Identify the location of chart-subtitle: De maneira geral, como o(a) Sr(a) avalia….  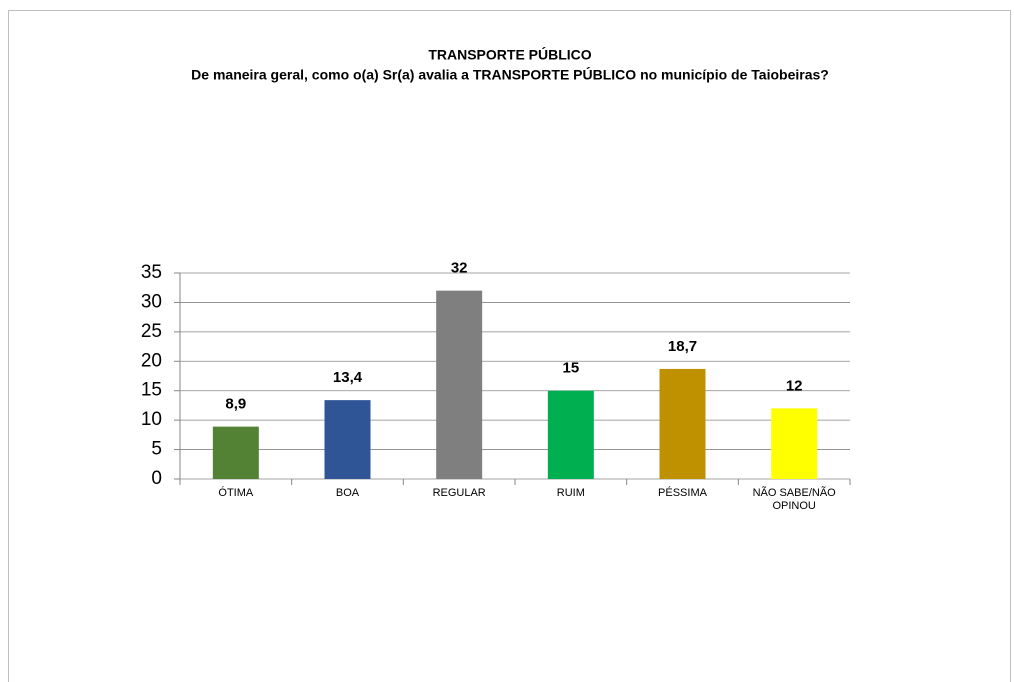
(510, 74).